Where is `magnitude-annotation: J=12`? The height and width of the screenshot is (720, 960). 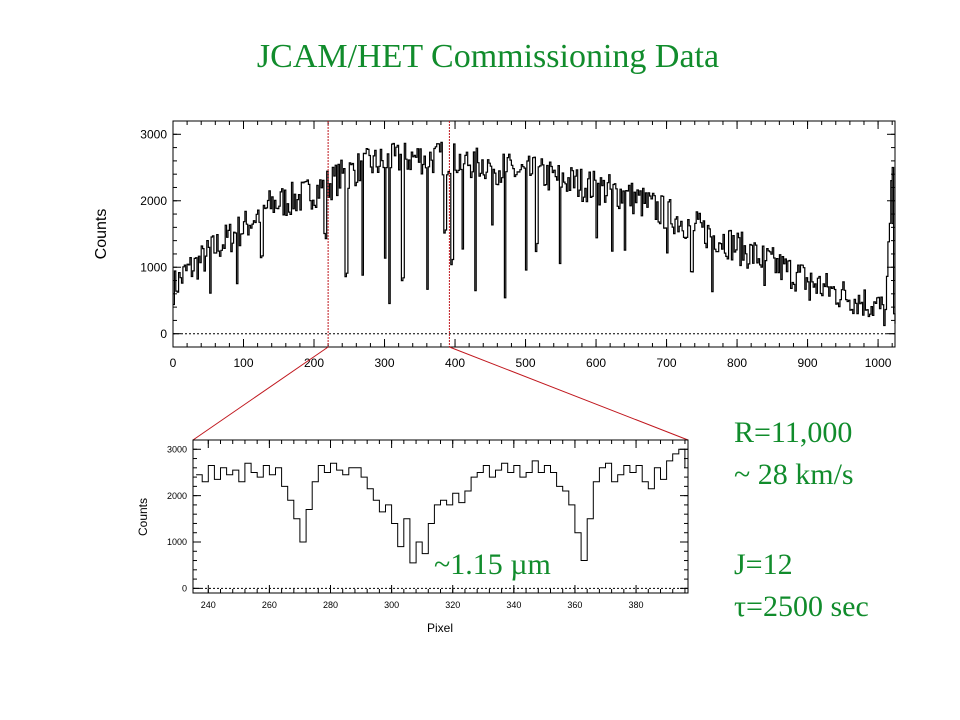 magnitude-annotation: J=12 is located at coordinates (763, 564).